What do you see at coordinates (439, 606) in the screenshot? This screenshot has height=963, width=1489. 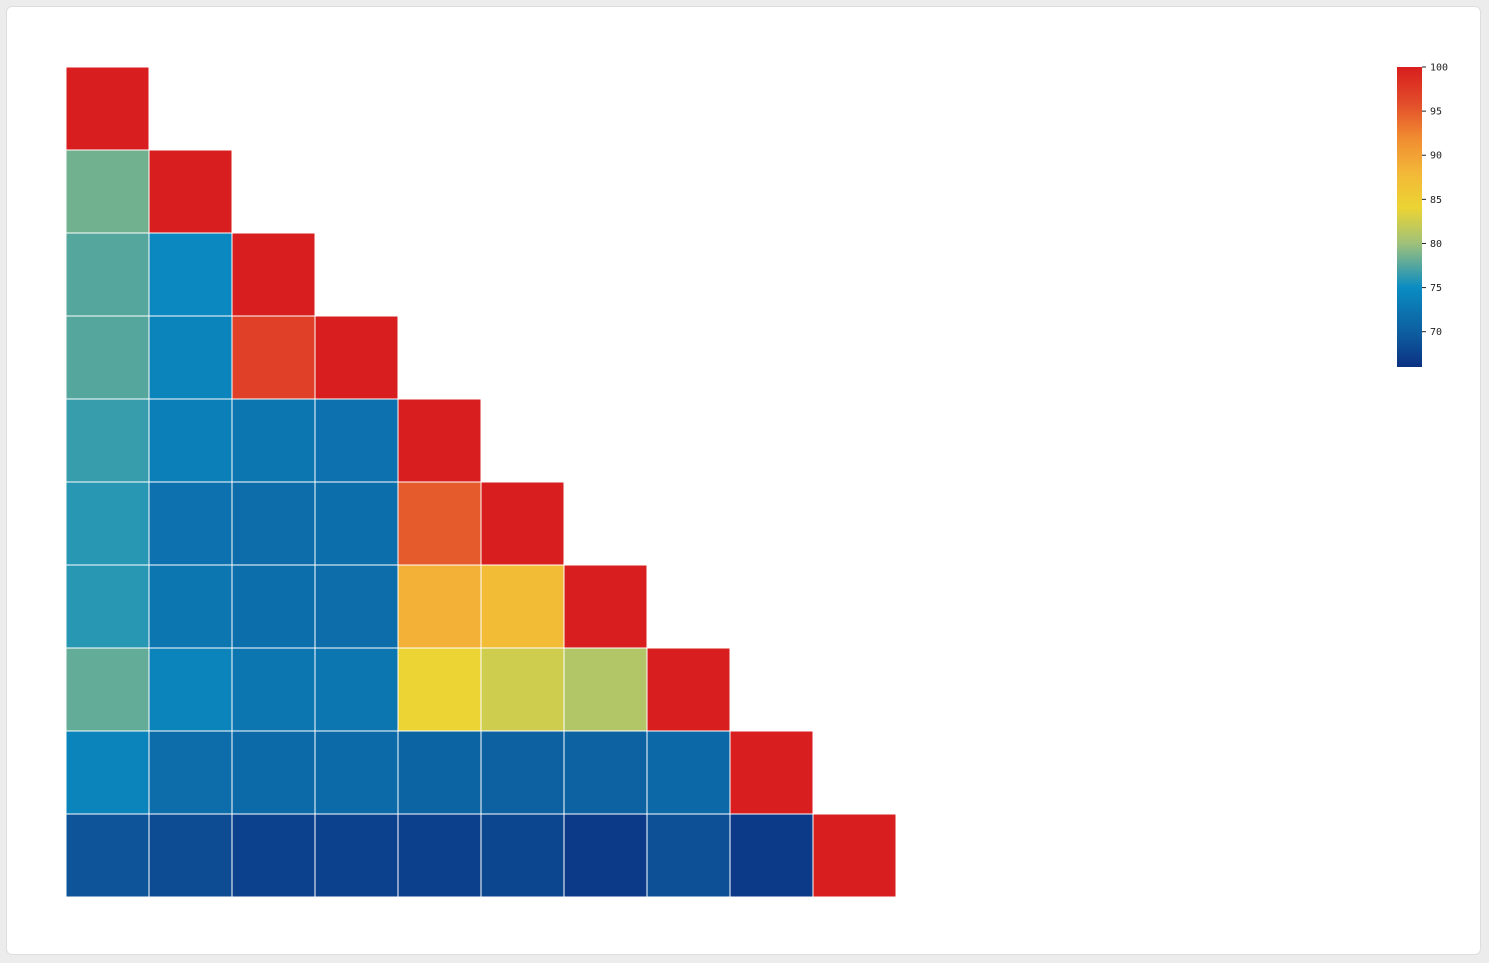 I see `heatmap-cell-r6-c4` at bounding box center [439, 606].